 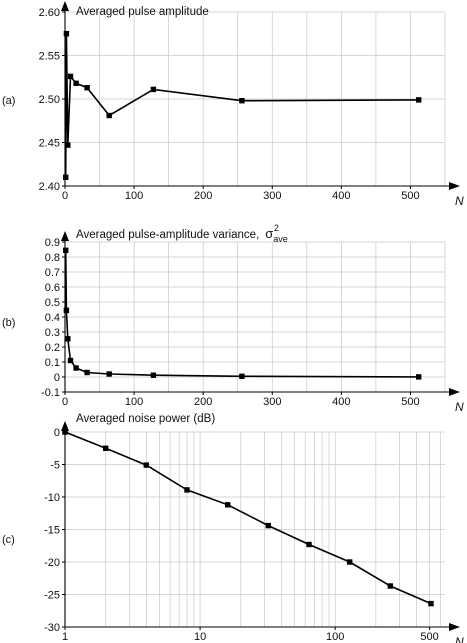 What do you see at coordinates (276, 228) in the screenshot?
I see `title-symbol-sup: 2` at bounding box center [276, 228].